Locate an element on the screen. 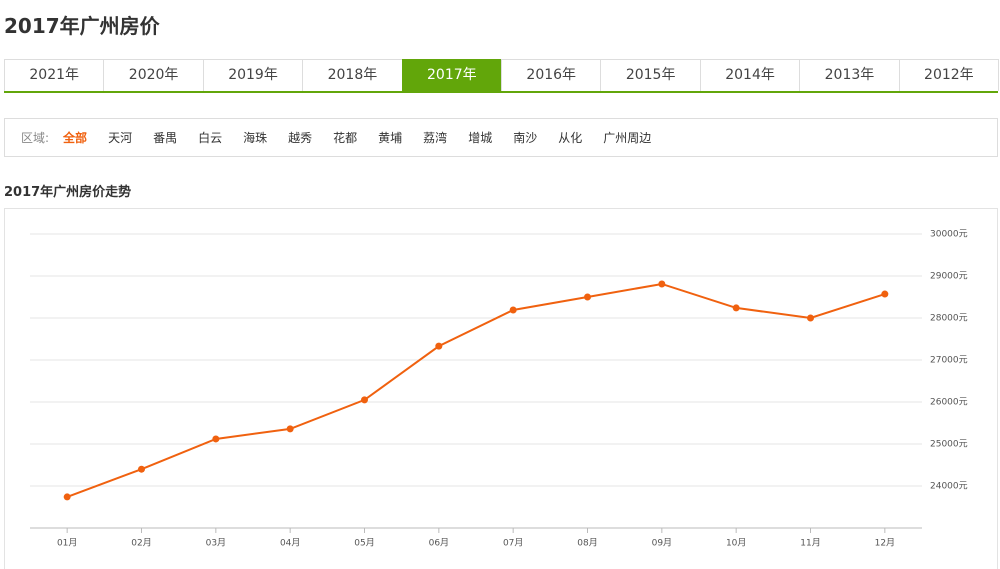 This screenshot has width=1000, height=569. x-tick-label: 10月 is located at coordinates (736, 543).